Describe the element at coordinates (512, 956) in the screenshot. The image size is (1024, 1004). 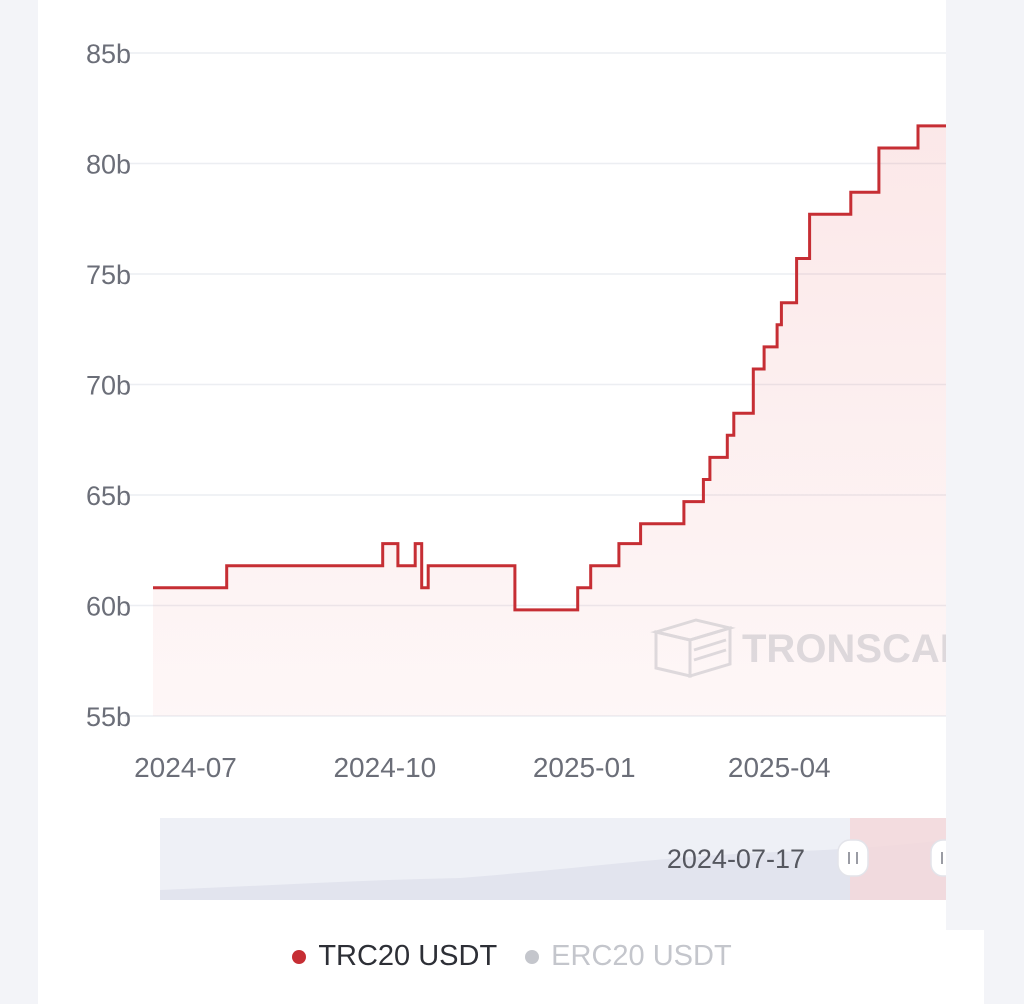
I see `legend: TRC20 USDT ERC20 USDT` at that location.